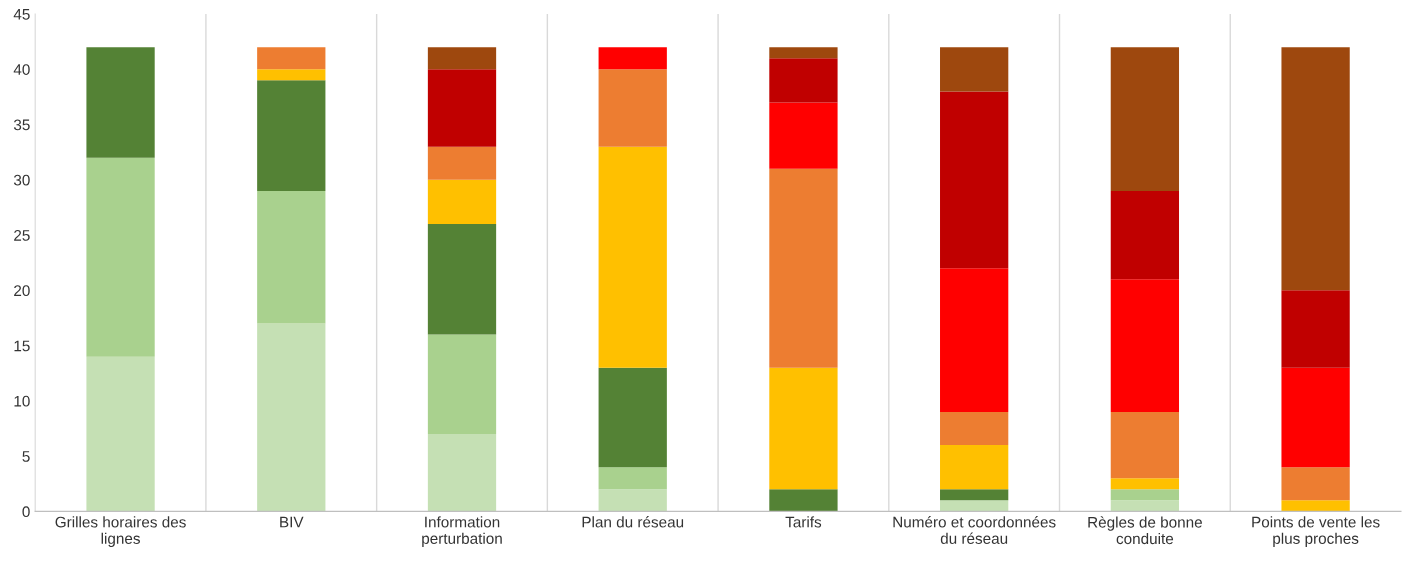 The image size is (1408, 562). What do you see at coordinates (462, 531) in the screenshot?
I see `x-tick-label: Information perturbation` at bounding box center [462, 531].